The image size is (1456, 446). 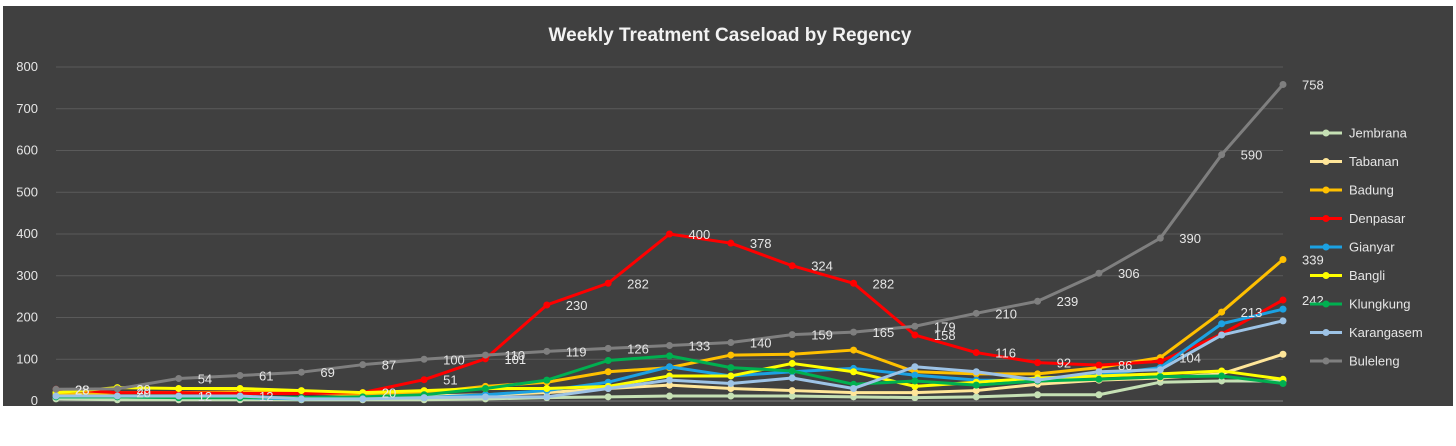 I want to click on data-label: 133, so click(x=700, y=345).